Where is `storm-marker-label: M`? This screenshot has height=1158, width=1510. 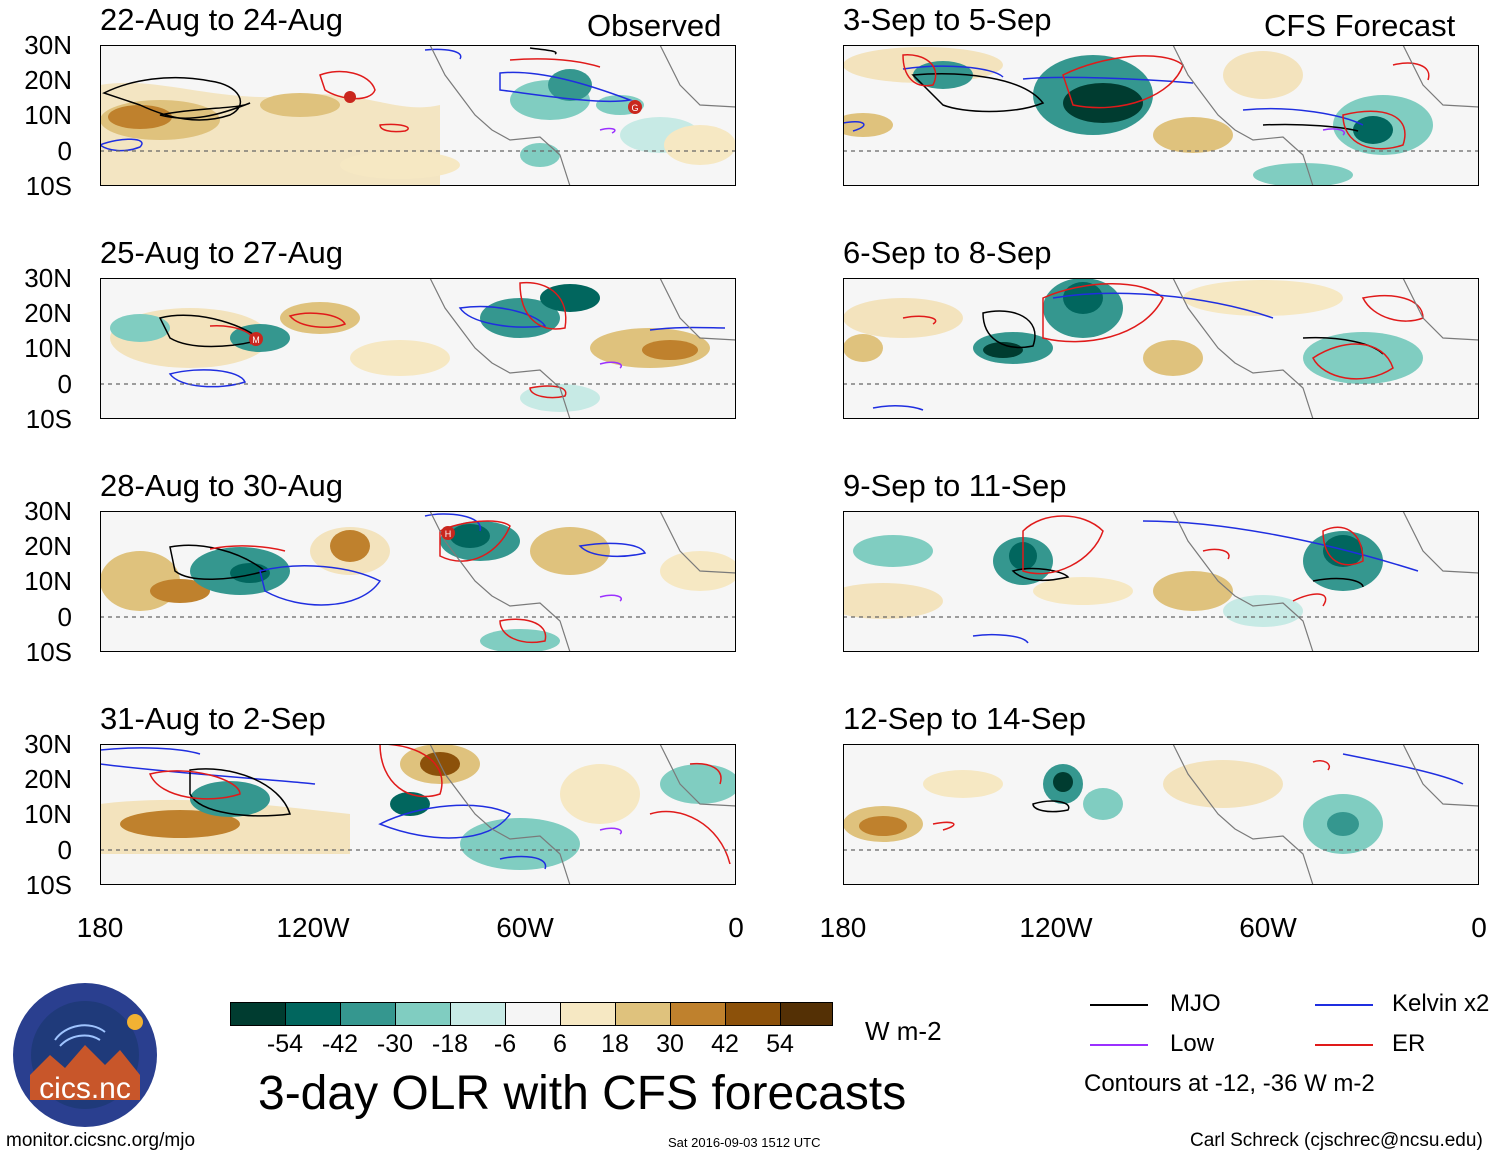 storm-marker-label: M is located at coordinates (256, 340).